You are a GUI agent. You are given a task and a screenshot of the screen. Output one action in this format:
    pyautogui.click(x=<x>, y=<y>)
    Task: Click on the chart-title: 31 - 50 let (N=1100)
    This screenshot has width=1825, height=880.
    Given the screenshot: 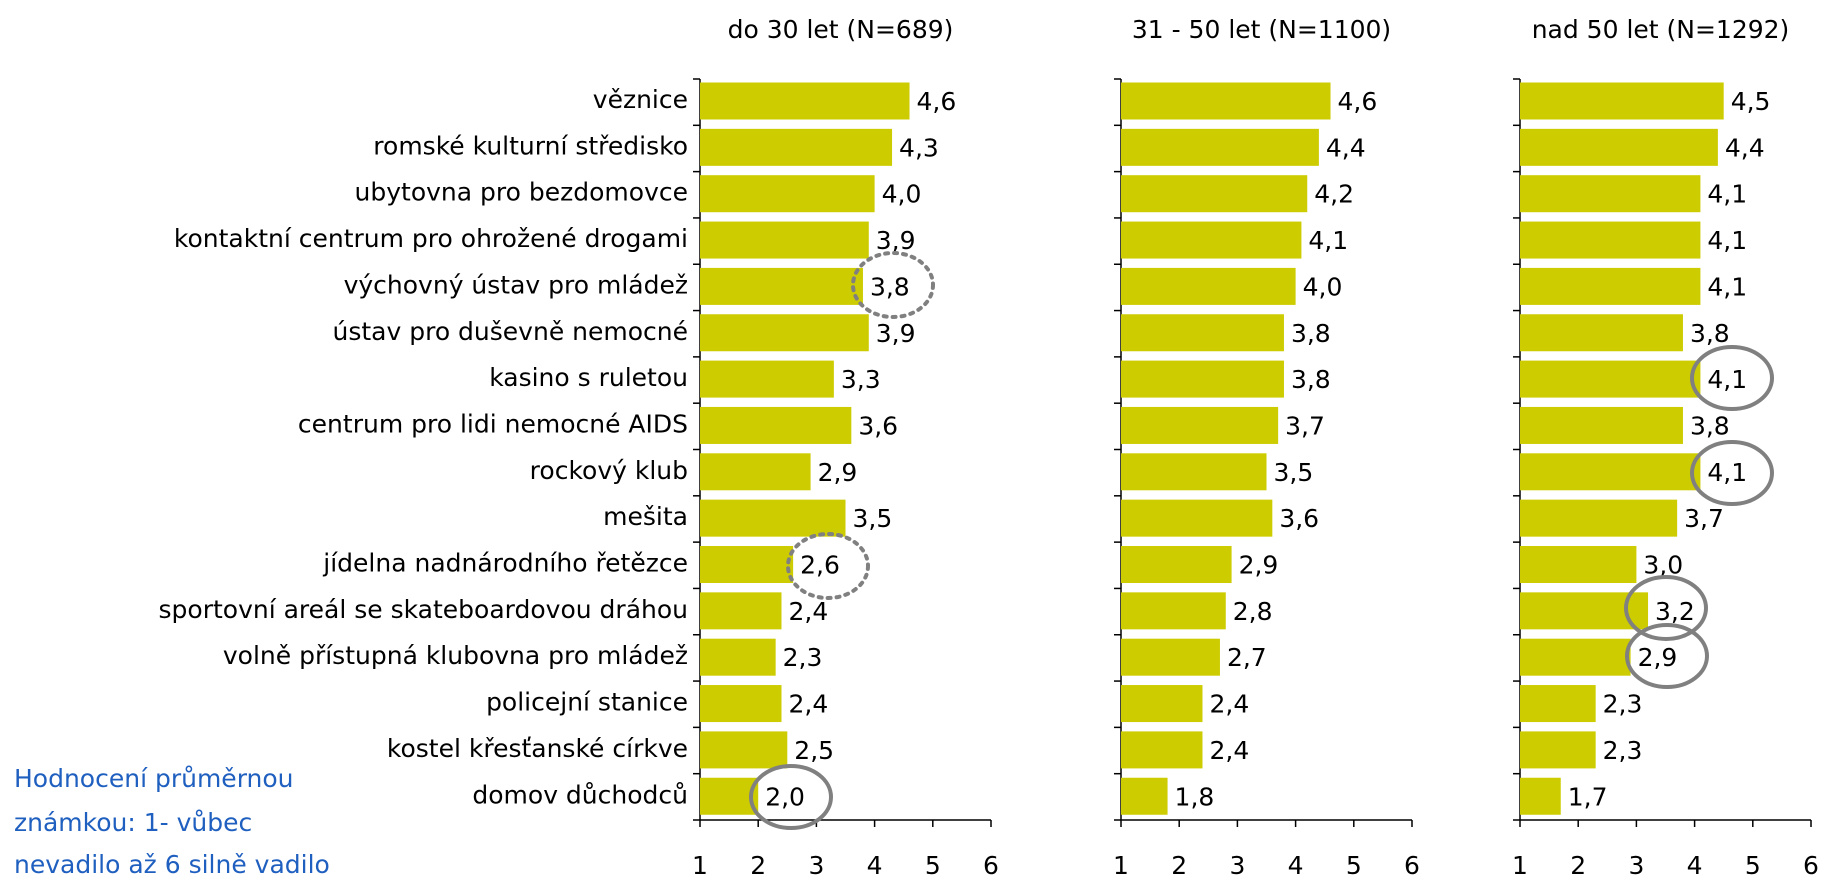 What is the action you would take?
    pyautogui.click(x=1261, y=29)
    